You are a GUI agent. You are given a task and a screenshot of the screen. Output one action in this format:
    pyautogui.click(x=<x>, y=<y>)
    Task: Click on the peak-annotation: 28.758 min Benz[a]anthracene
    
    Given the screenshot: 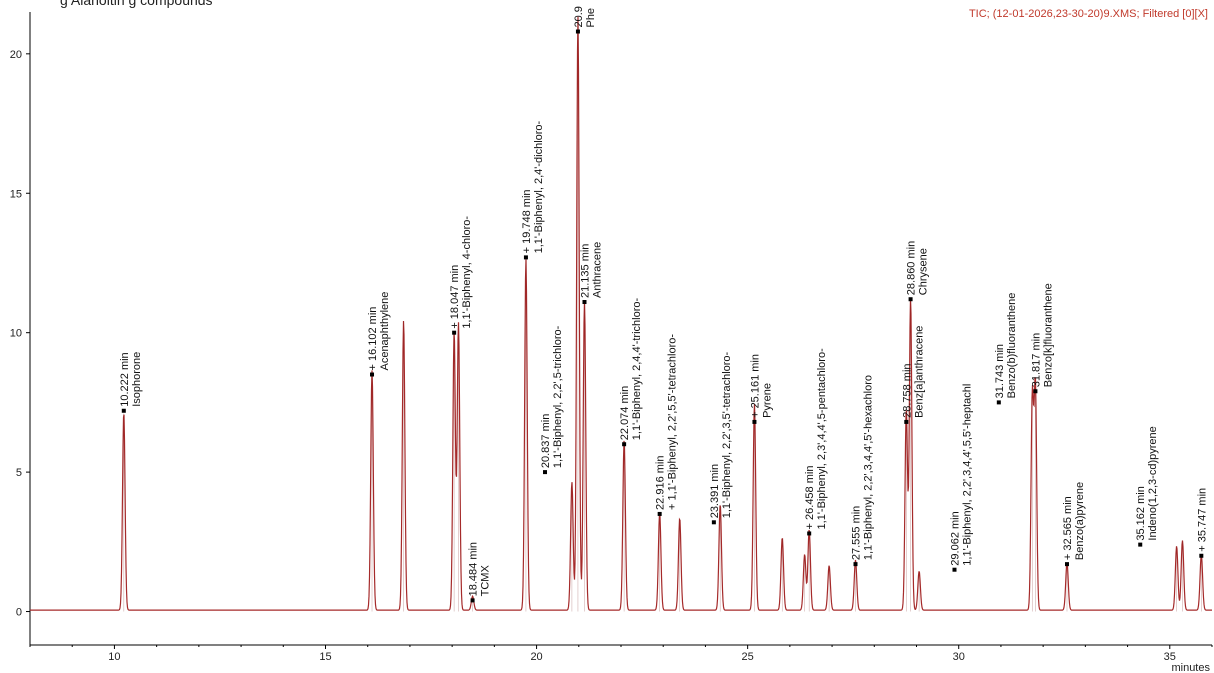 What is the action you would take?
    pyautogui.click(x=913, y=372)
    